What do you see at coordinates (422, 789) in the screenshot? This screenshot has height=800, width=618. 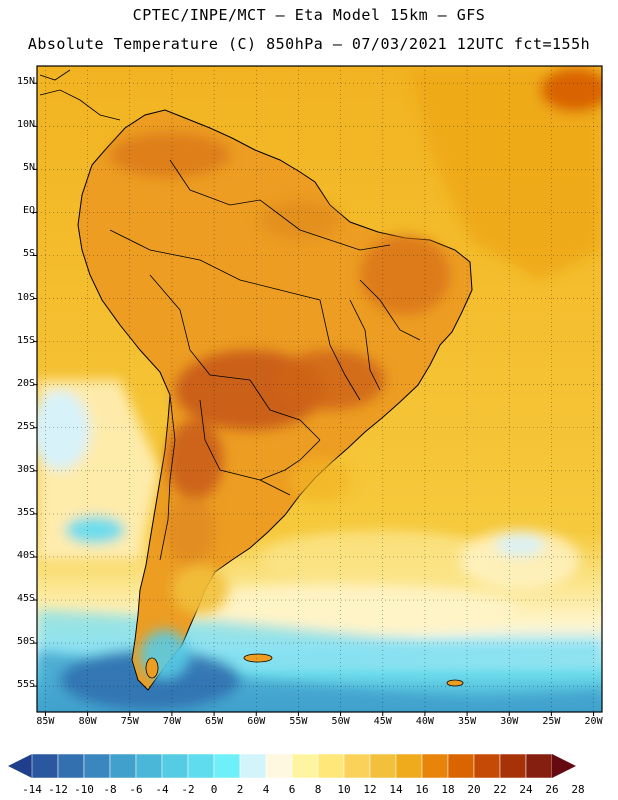 I see `colorbar-label: 16` at bounding box center [422, 789].